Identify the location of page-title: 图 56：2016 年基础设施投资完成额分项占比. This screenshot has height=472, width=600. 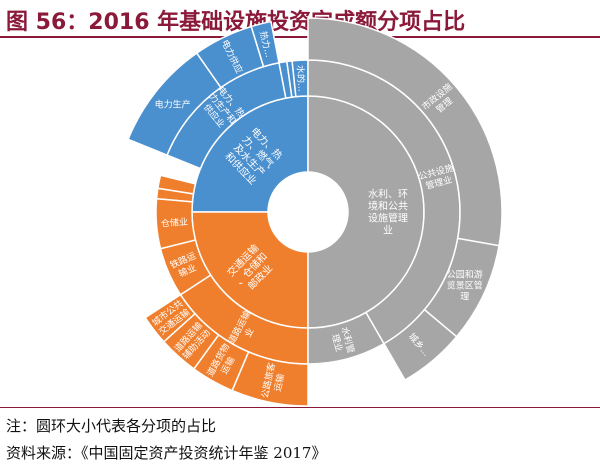
(236, 22).